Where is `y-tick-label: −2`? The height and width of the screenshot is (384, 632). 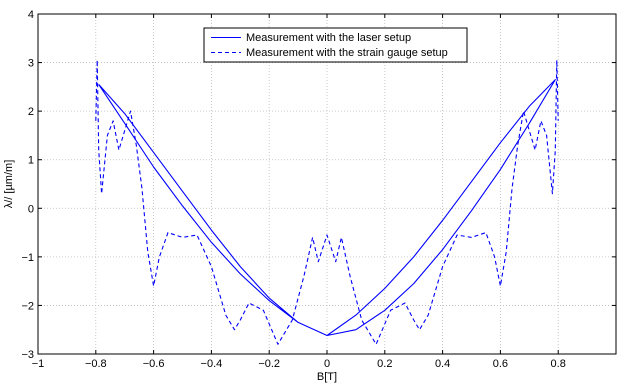
y-tick-label: −2 is located at coordinates (27, 306).